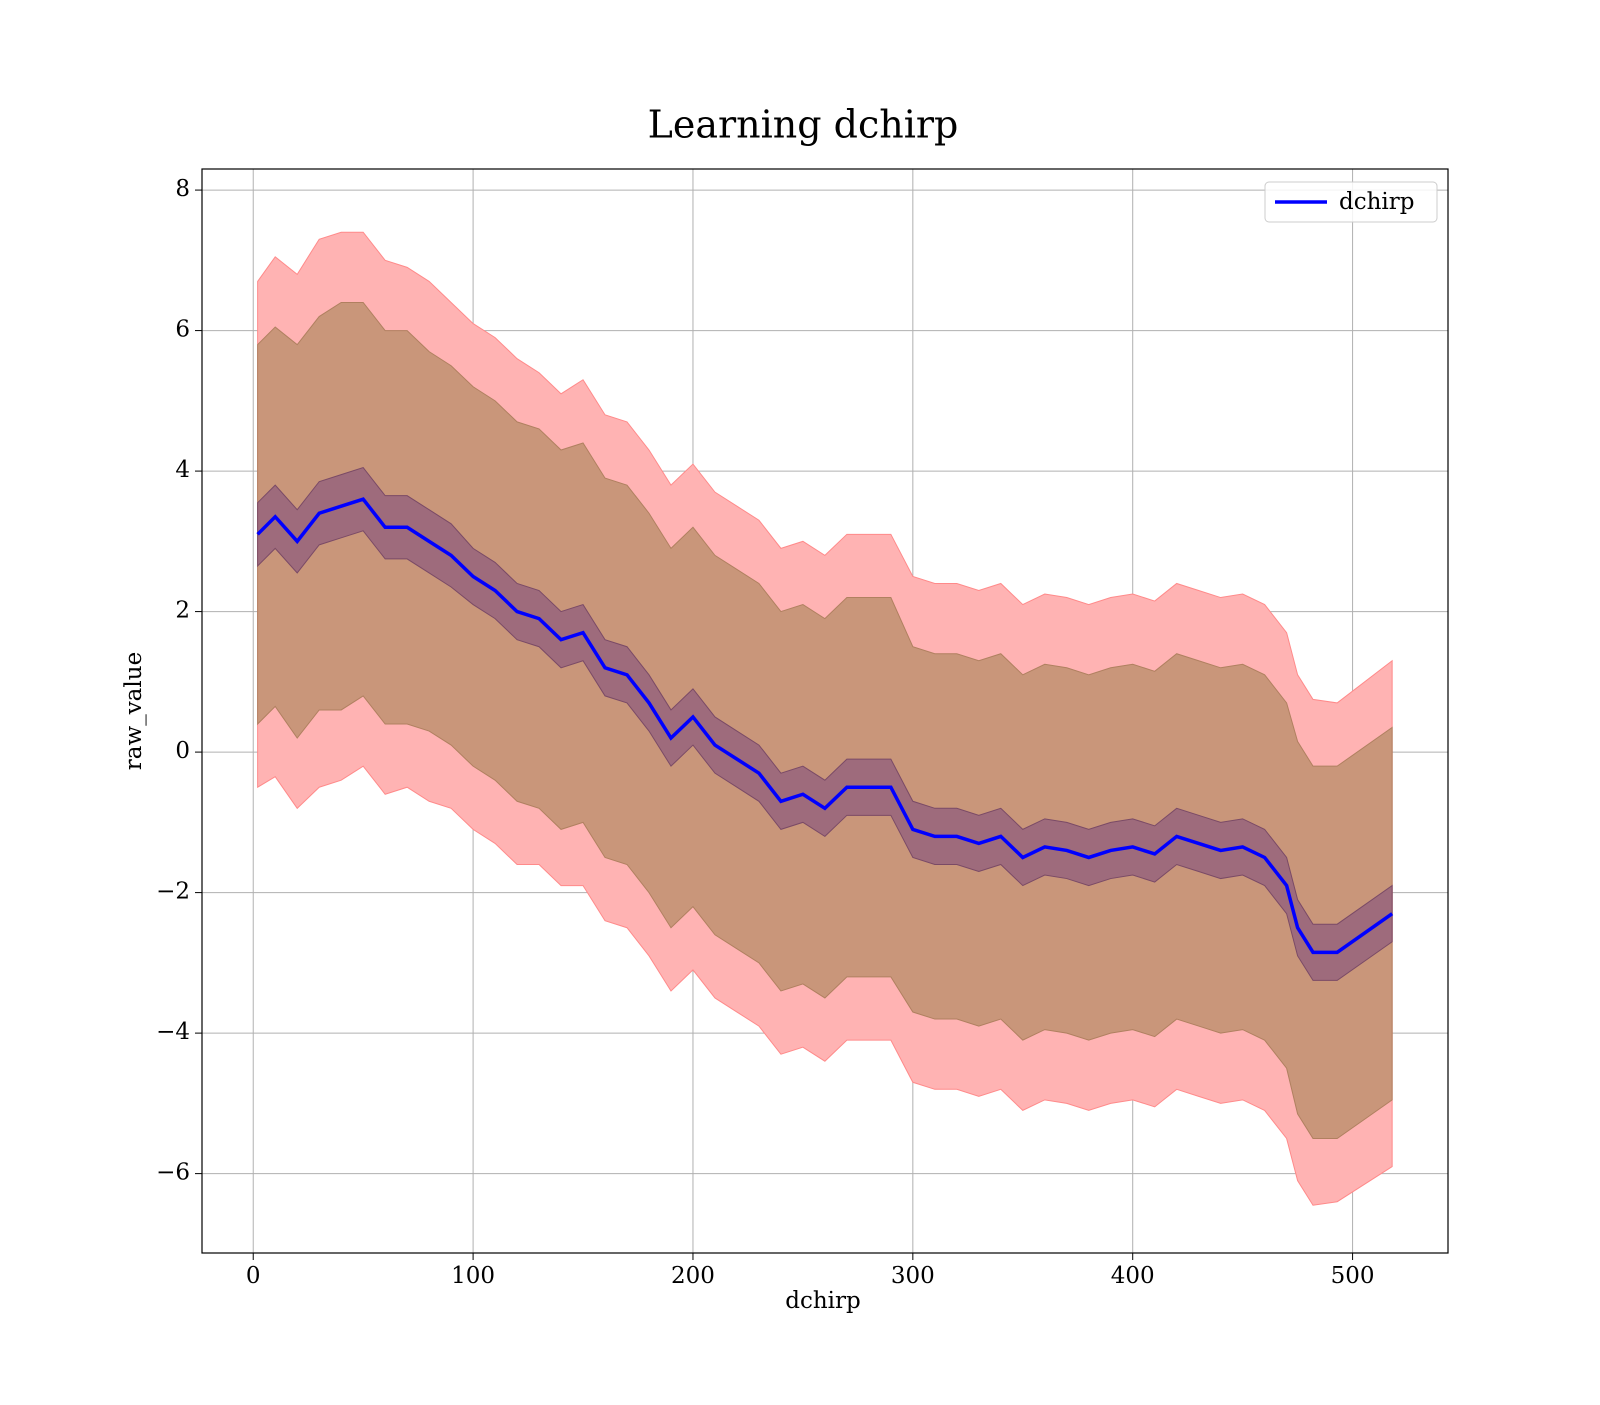  Describe the element at coordinates (182, 189) in the screenshot. I see `y-tick-label: 8` at that location.